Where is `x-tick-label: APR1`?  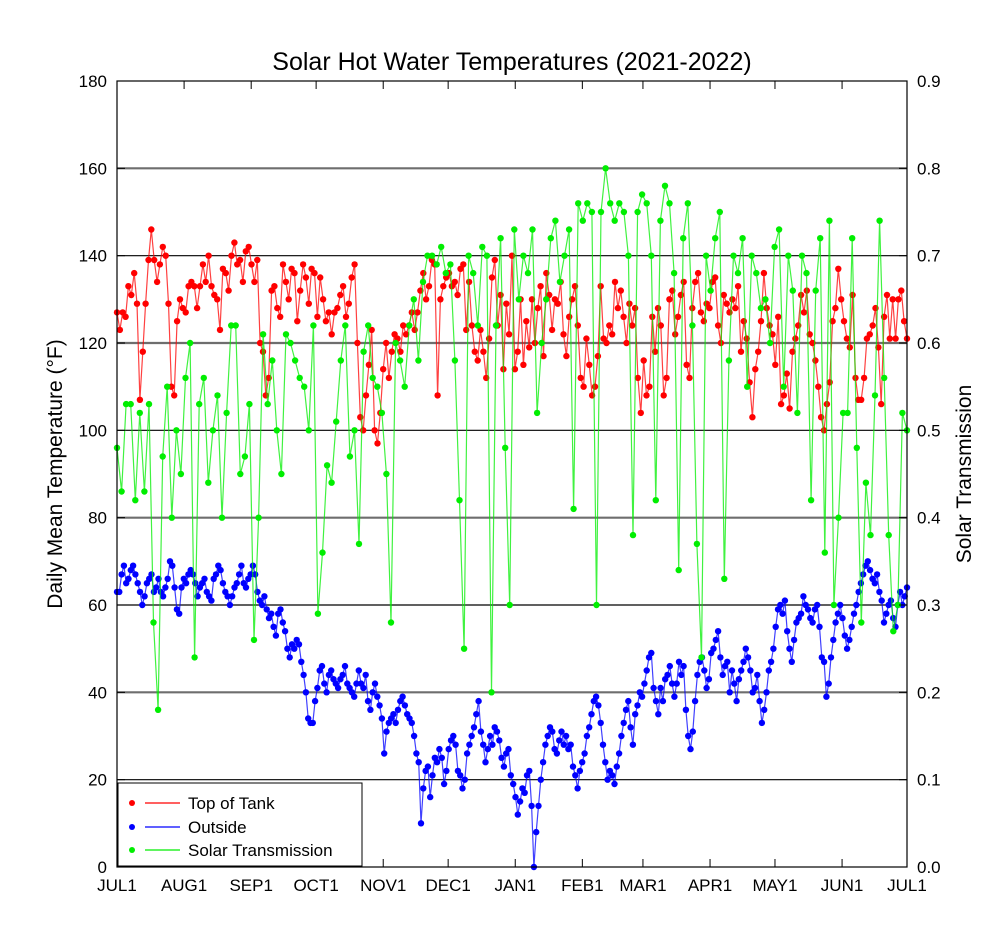
x-tick-label: APR1 is located at coordinates (710, 885).